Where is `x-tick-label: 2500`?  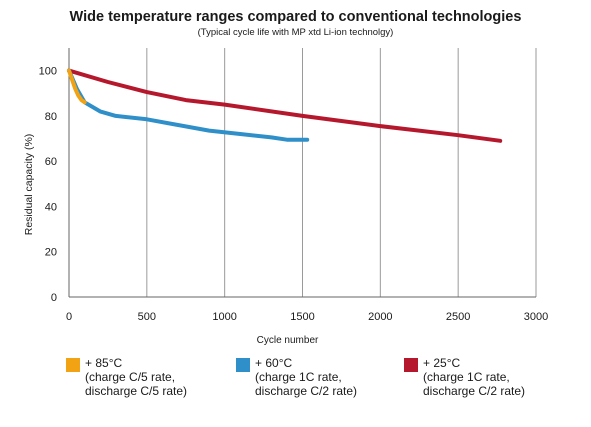 x-tick-label: 2500 is located at coordinates (458, 317).